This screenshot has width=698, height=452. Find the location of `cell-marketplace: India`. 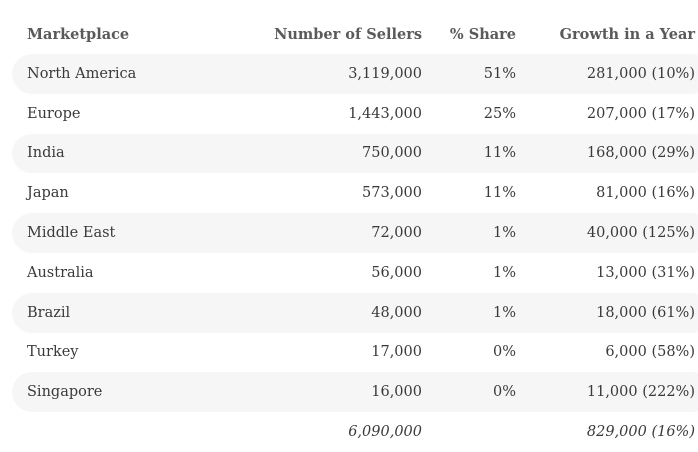

cell-marketplace: India is located at coordinates (134, 153).